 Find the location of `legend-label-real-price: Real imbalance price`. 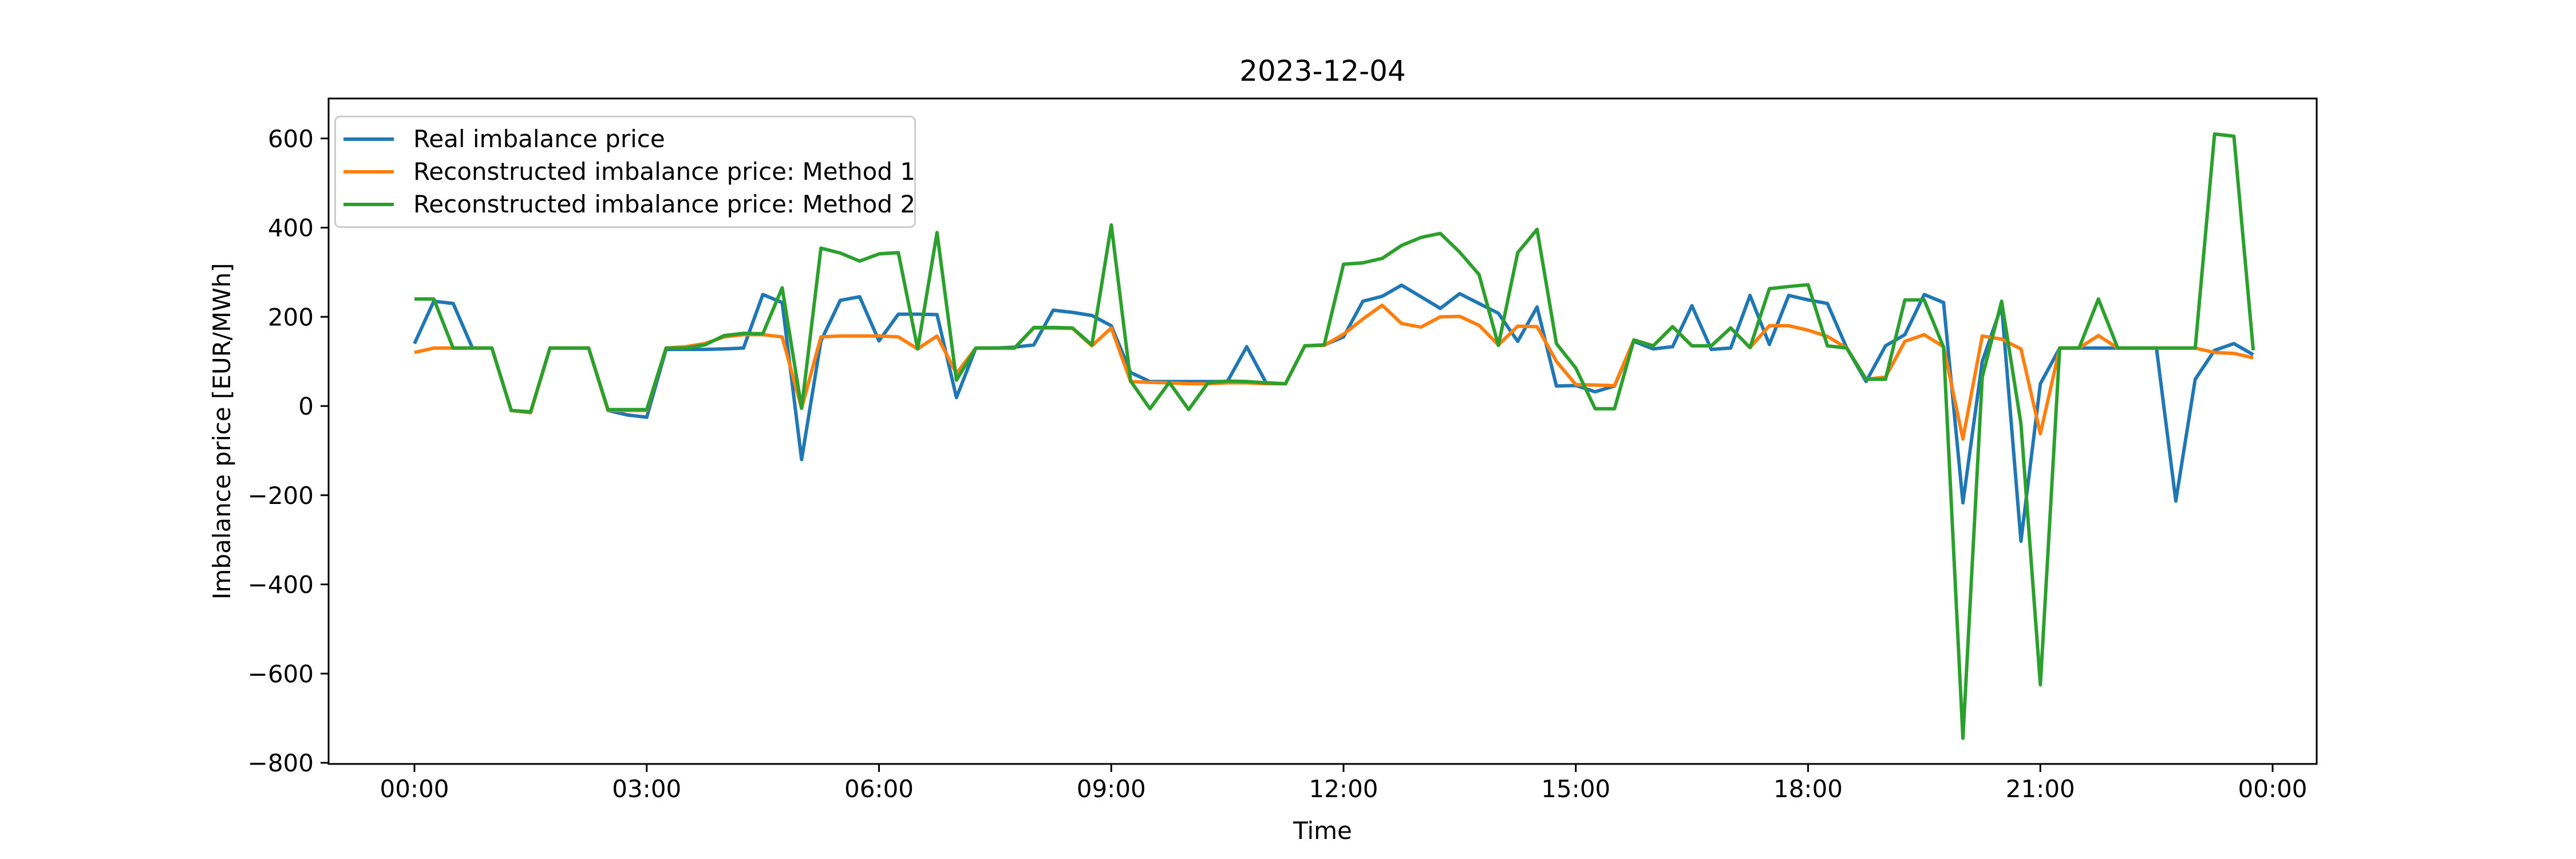

legend-label-real-price: Real imbalance price is located at coordinates (539, 139).